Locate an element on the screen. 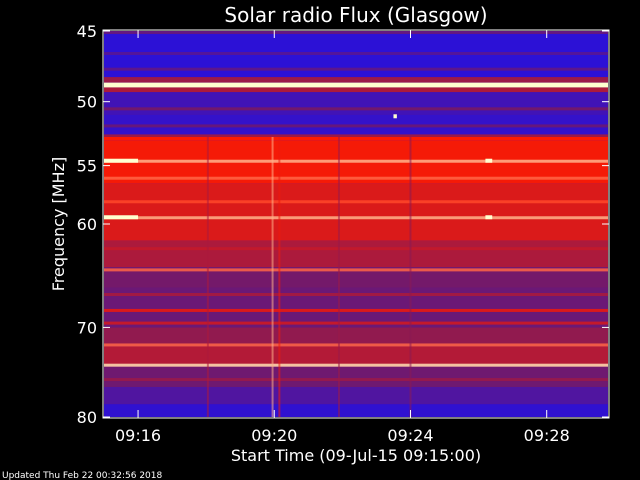 Image resolution: width=640 pixels, height=480 pixels. y-tick-label-45: 45 is located at coordinates (87, 31).